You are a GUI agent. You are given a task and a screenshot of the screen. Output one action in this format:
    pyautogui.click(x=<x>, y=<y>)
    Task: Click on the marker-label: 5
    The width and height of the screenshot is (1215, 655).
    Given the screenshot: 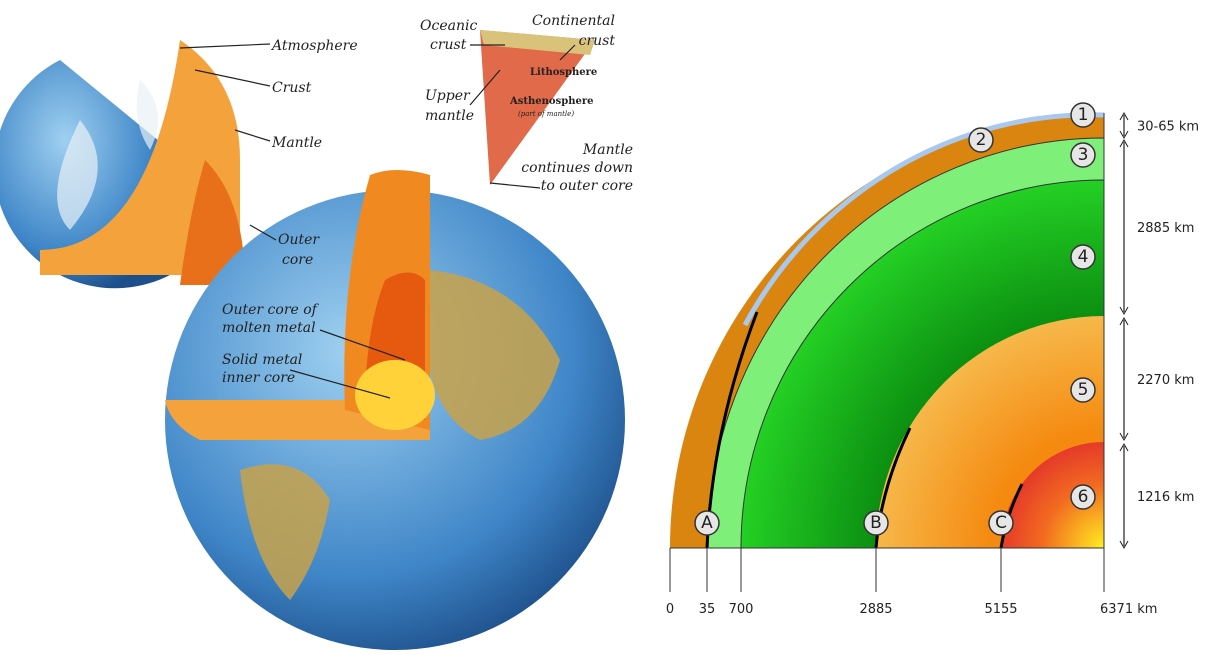 What is the action you would take?
    pyautogui.click(x=1083, y=390)
    